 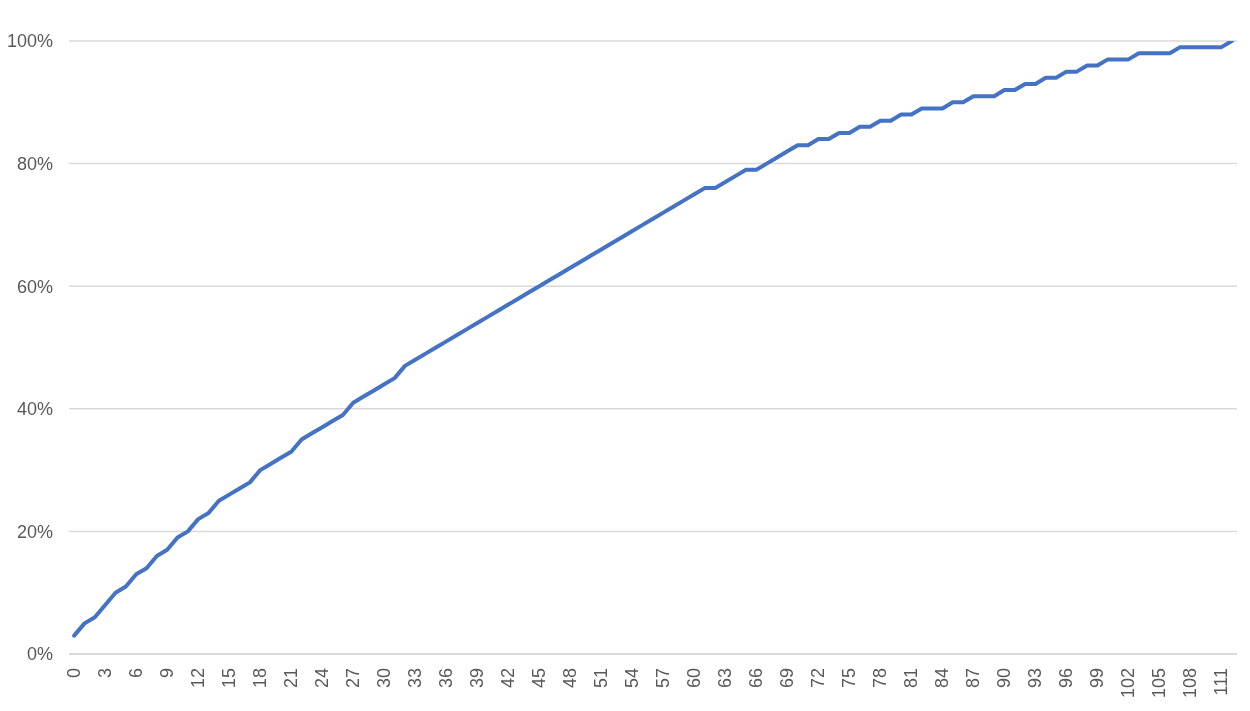 What do you see at coordinates (973, 678) in the screenshot?
I see `x-tick-label: 87` at bounding box center [973, 678].